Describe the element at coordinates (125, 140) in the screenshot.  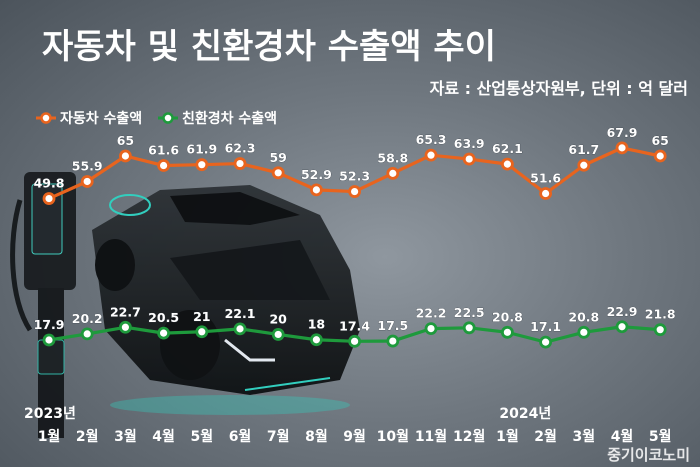
I see `data-label-s0-2: 65` at that location.